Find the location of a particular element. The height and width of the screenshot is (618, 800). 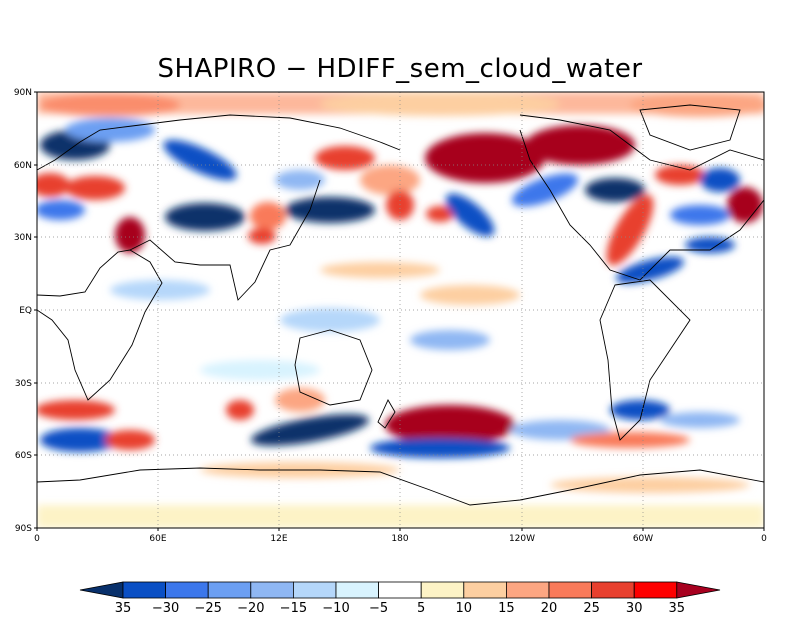

colorbar-label: −10 is located at coordinates (335, 608).